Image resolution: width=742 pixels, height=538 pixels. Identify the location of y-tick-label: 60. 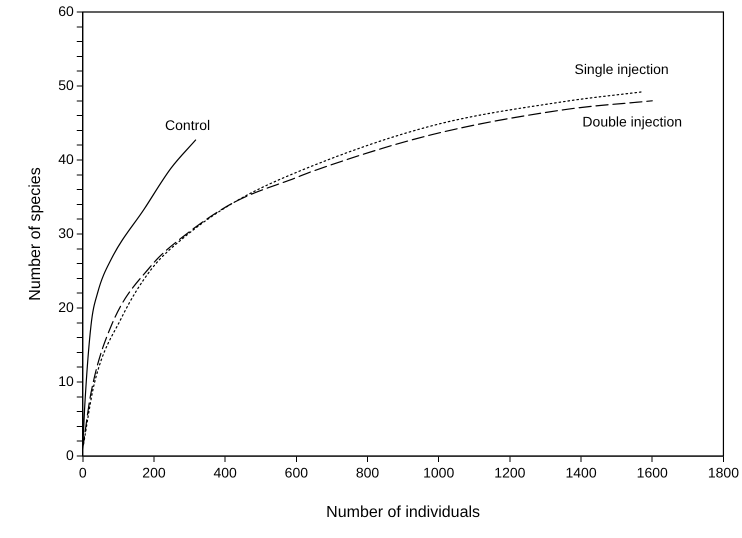
(66, 10).